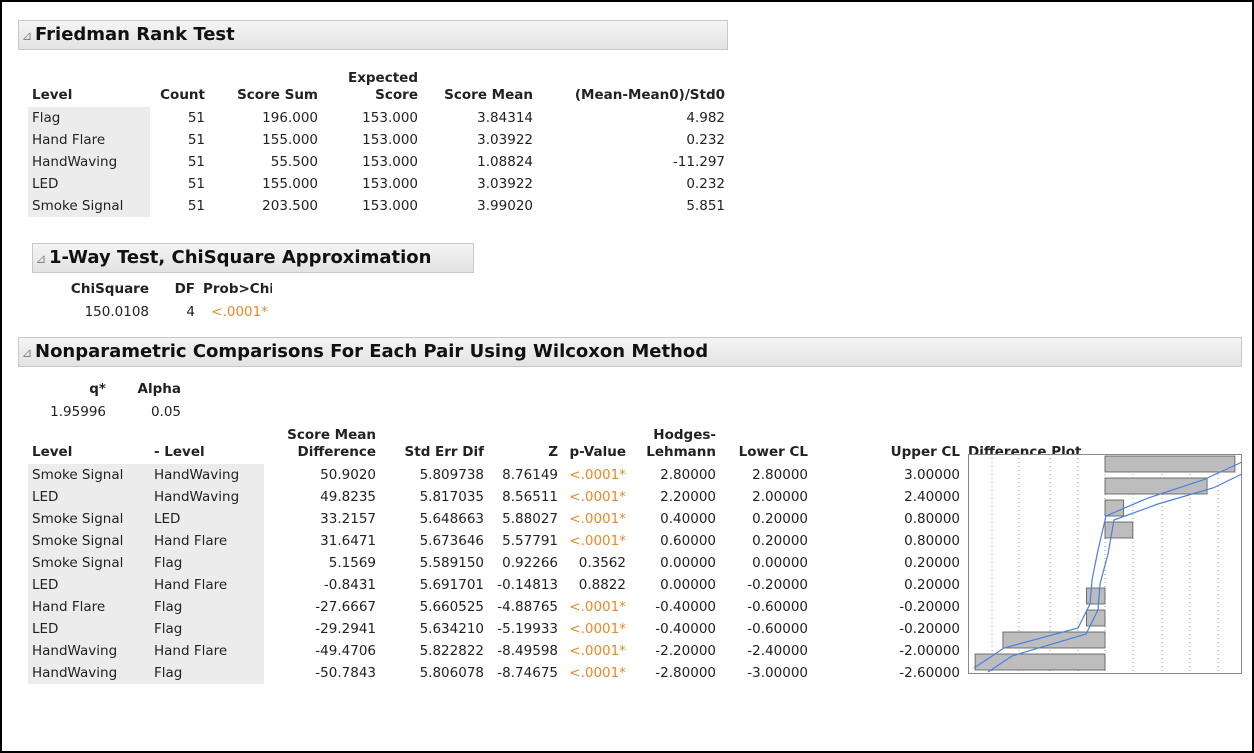 The width and height of the screenshot is (1254, 753). Describe the element at coordinates (451, 607) in the screenshot. I see `table-cell: 5.660525` at that location.